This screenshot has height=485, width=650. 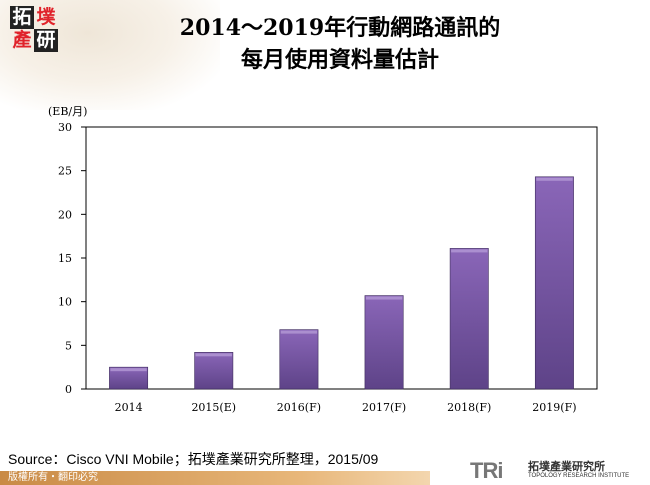 What do you see at coordinates (213, 407) in the screenshot?
I see `x-tick-label: 2015(E)` at bounding box center [213, 407].